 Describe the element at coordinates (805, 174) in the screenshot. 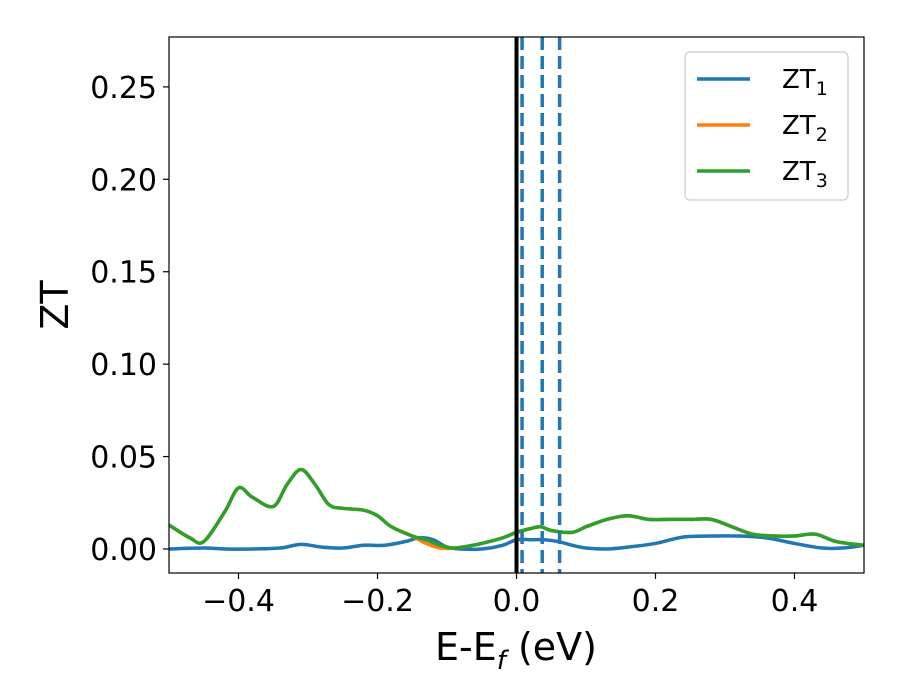

I see `legend-label-zt3: ZT3` at that location.